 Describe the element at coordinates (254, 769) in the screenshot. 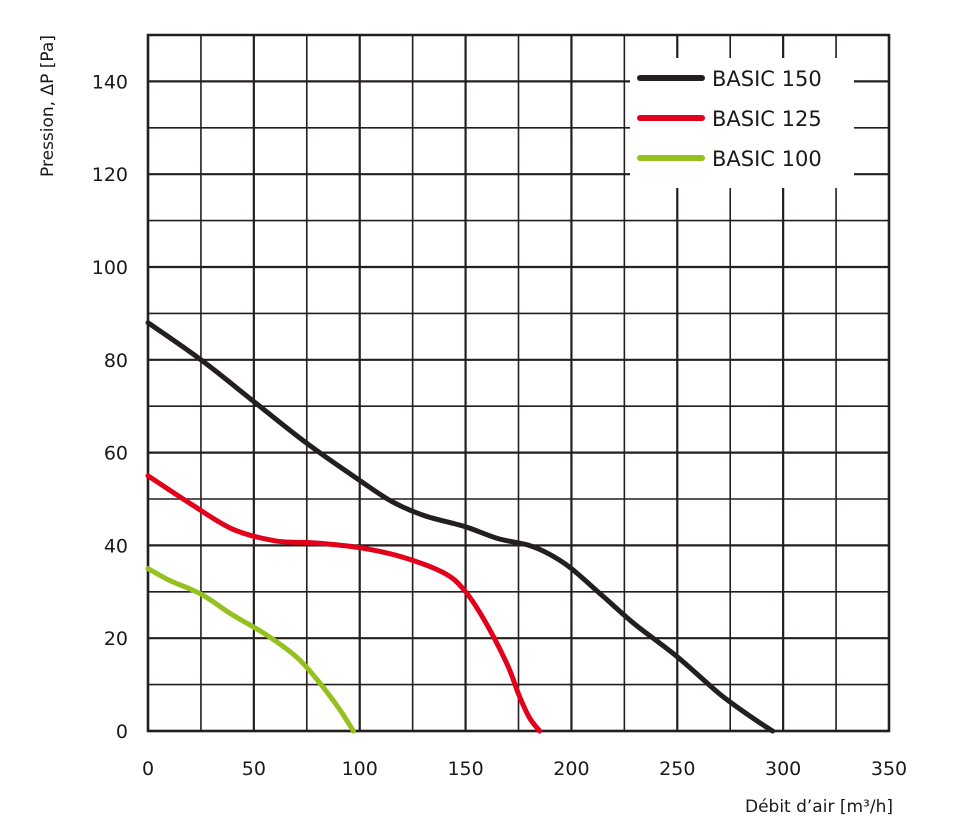

I see `x-tick-label: 50` at that location.